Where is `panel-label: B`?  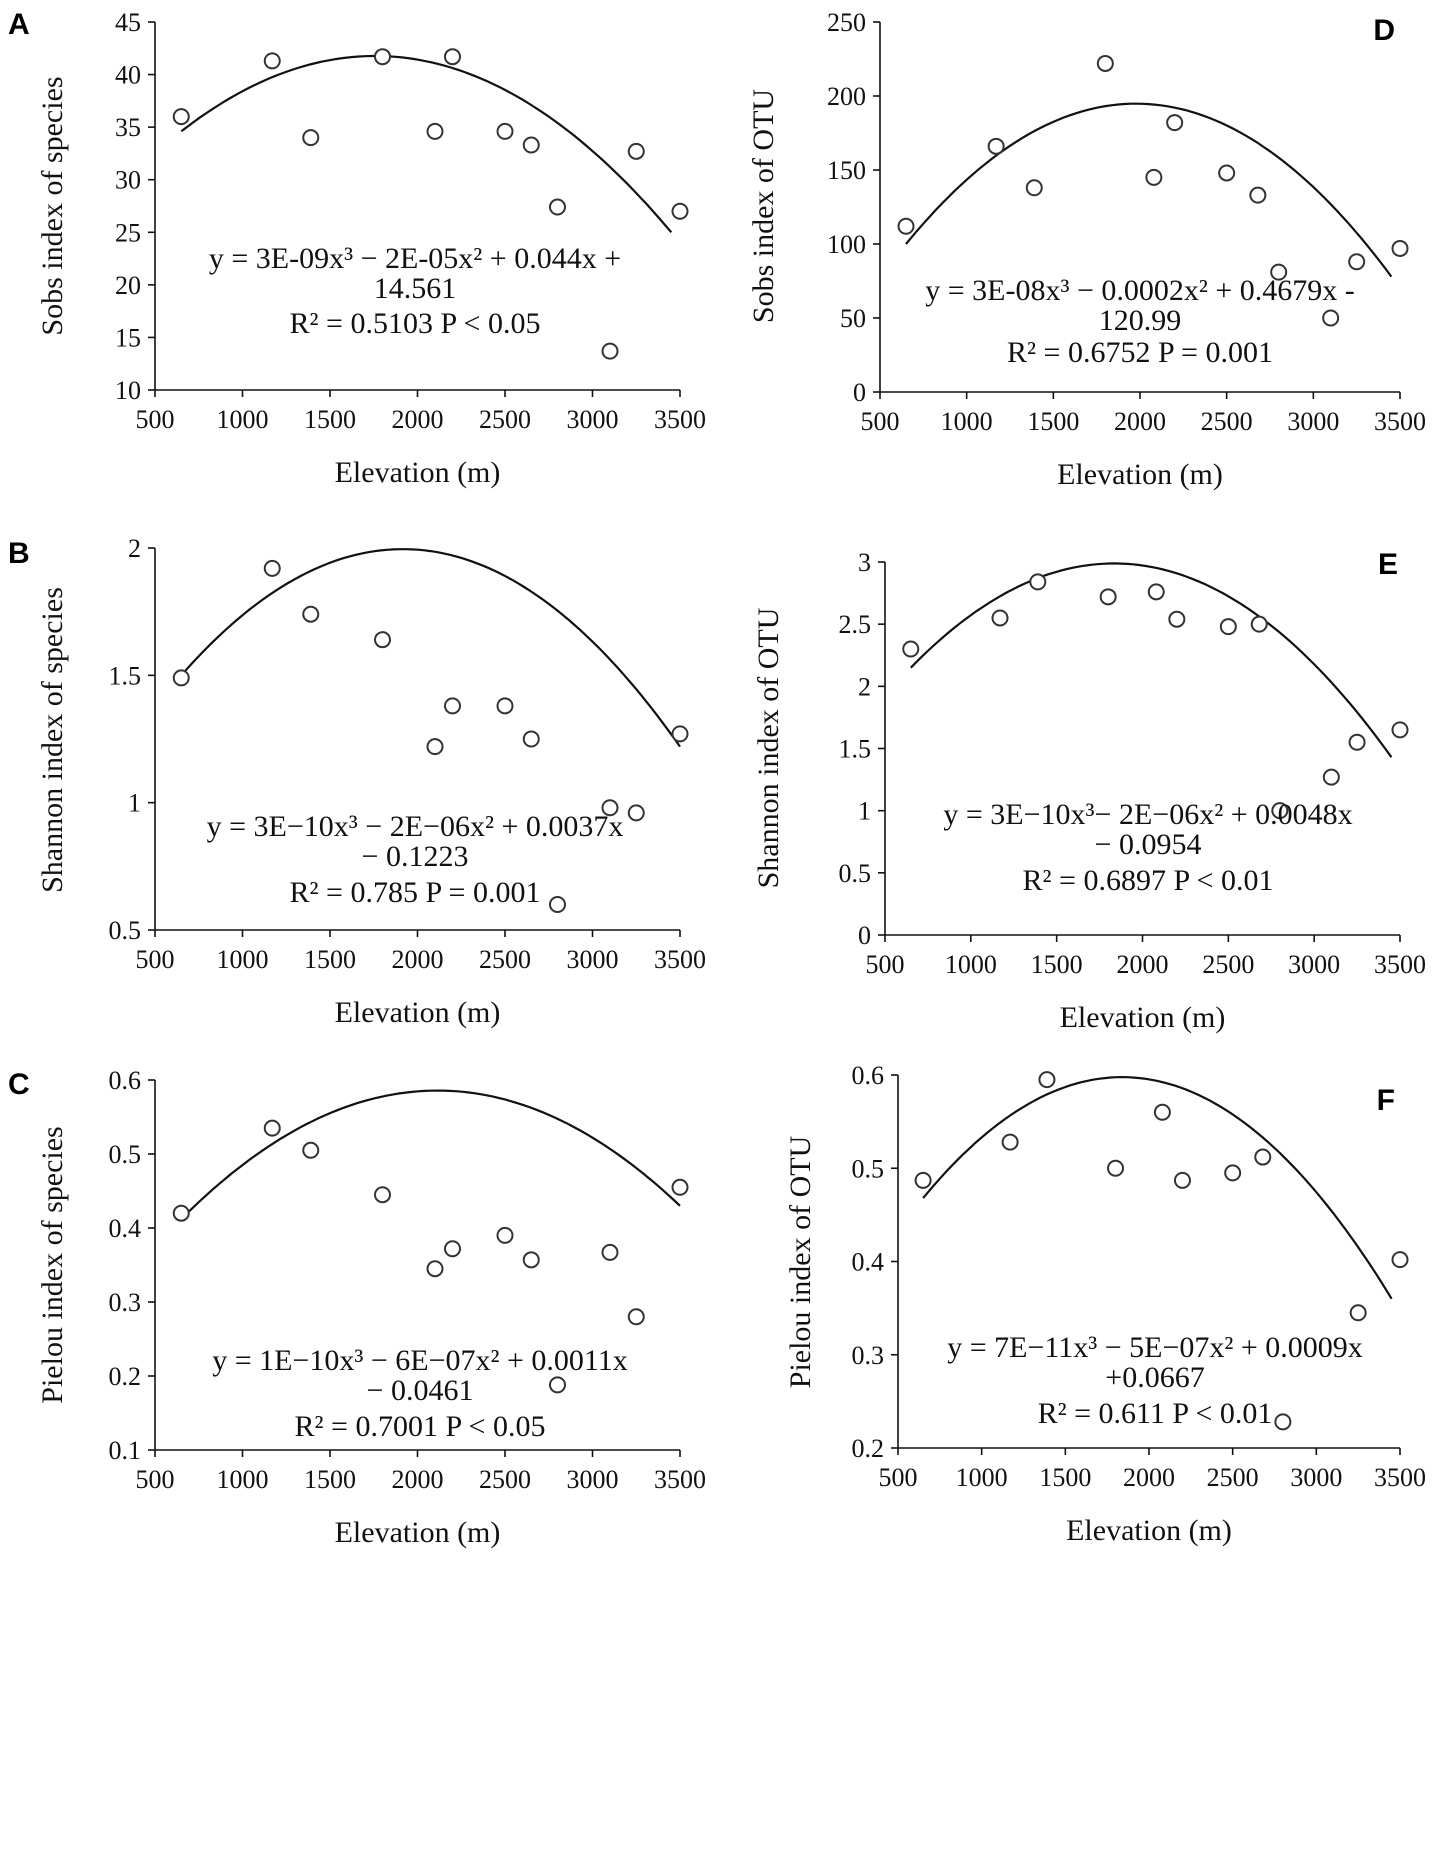 panel-label: B is located at coordinates (19, 553).